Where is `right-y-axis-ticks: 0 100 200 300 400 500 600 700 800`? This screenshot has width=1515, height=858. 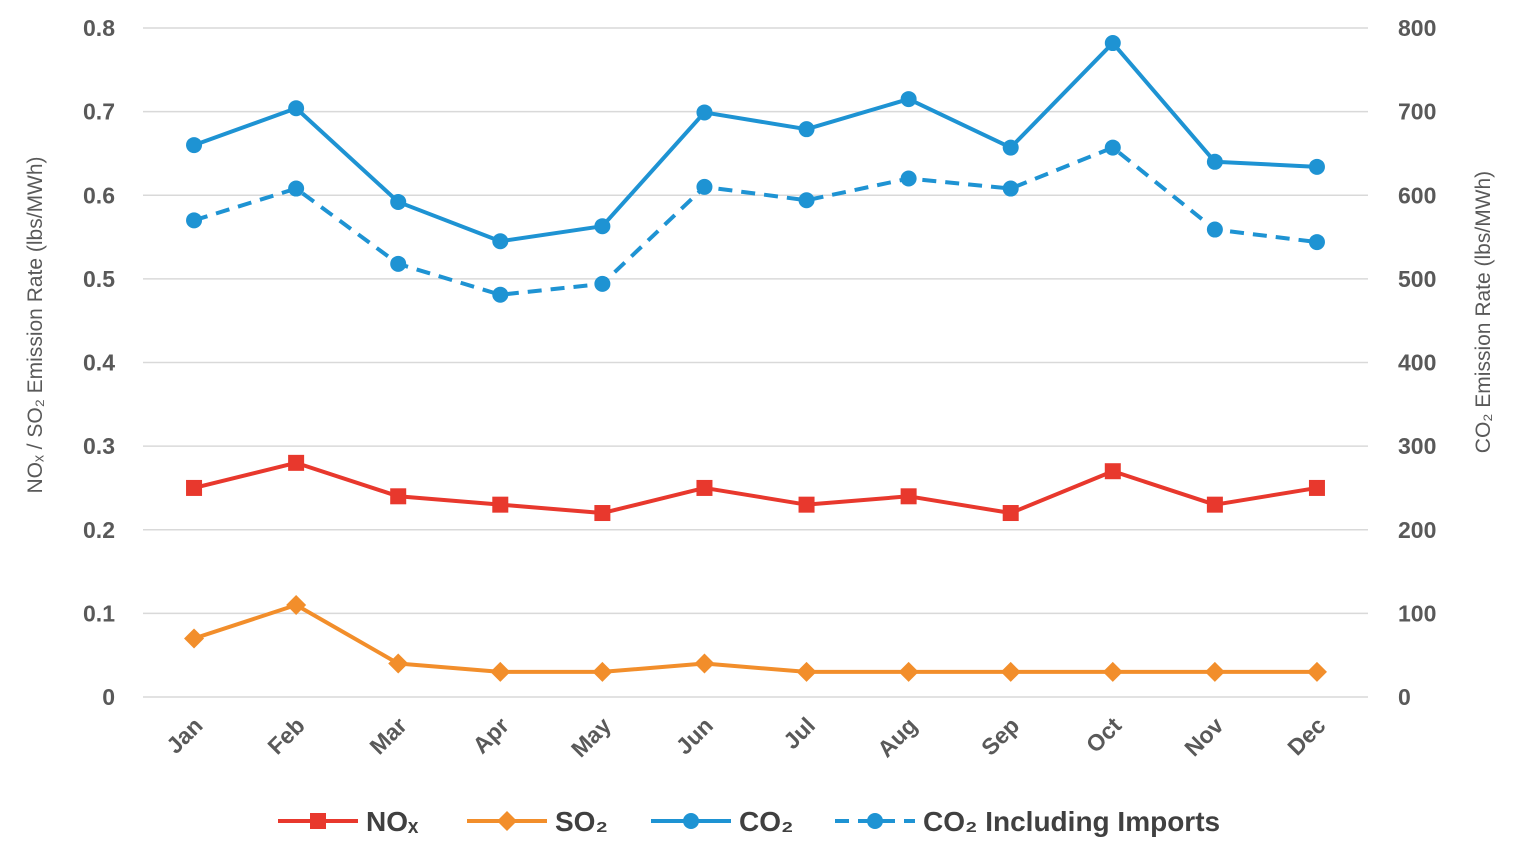 right-y-axis-ticks: 0 100 200 300 400 500 600 700 800 is located at coordinates (1417, 362).